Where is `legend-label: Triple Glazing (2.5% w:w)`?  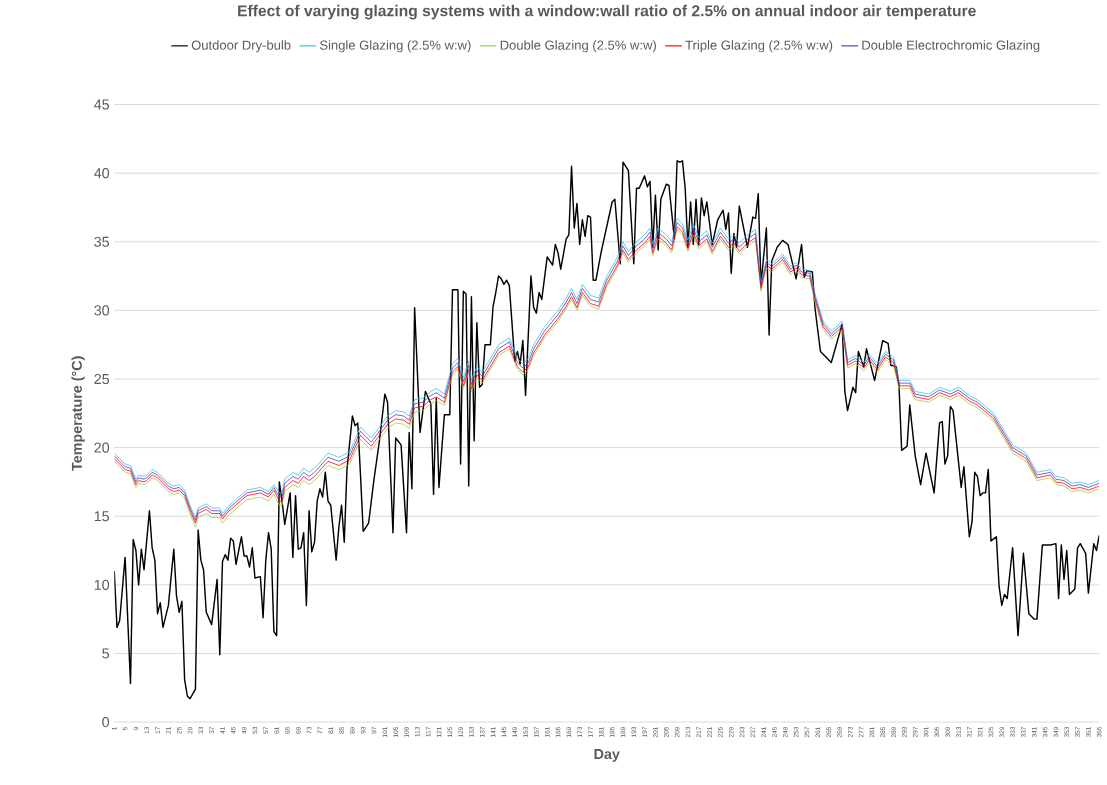 legend-label: Triple Glazing (2.5% w:w) is located at coordinates (759, 46).